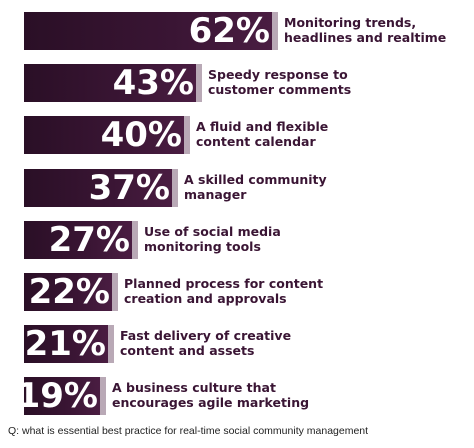  Describe the element at coordinates (211, 402) in the screenshot. I see `category-label-line: encourages agile marketing` at that location.